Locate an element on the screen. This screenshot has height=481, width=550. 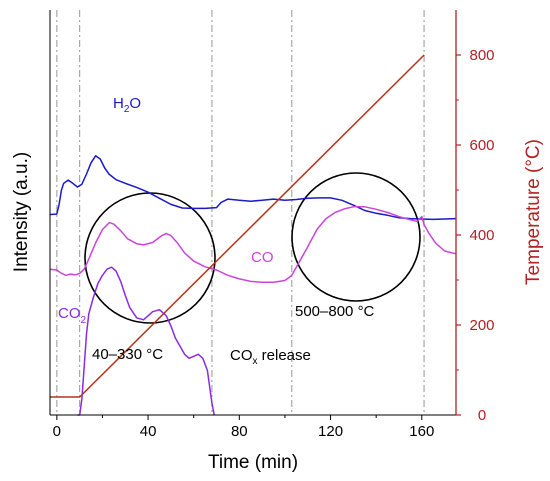
series-label-co: CO is located at coordinates (262, 257).